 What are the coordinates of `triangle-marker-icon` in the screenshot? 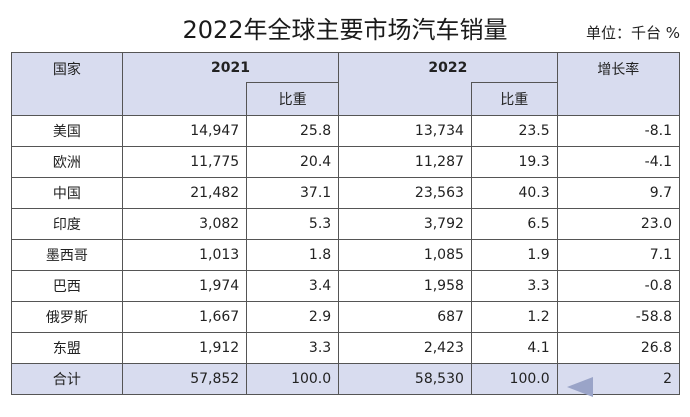 It's located at (580, 387).